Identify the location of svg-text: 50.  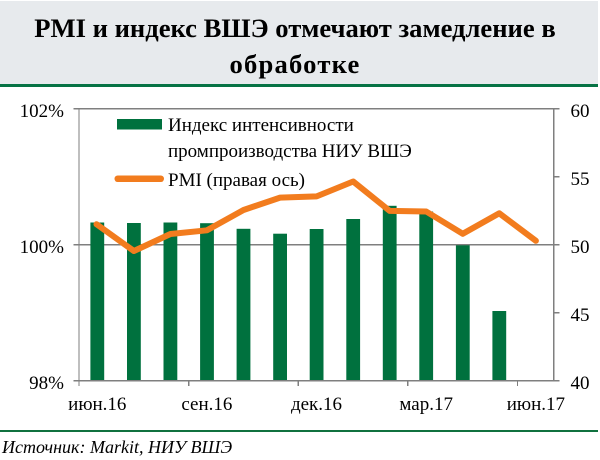
(580, 247).